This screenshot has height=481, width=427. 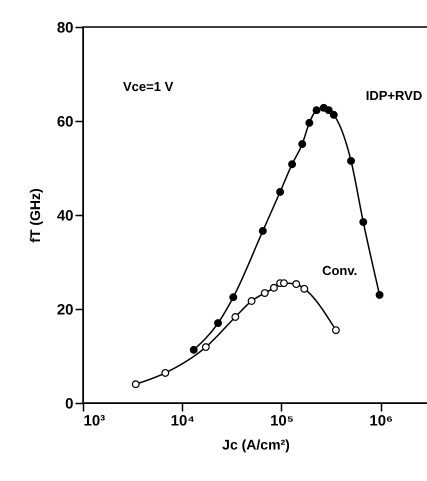 What do you see at coordinates (182, 421) in the screenshot?
I see `x-tick-label: 10⁴` at bounding box center [182, 421].